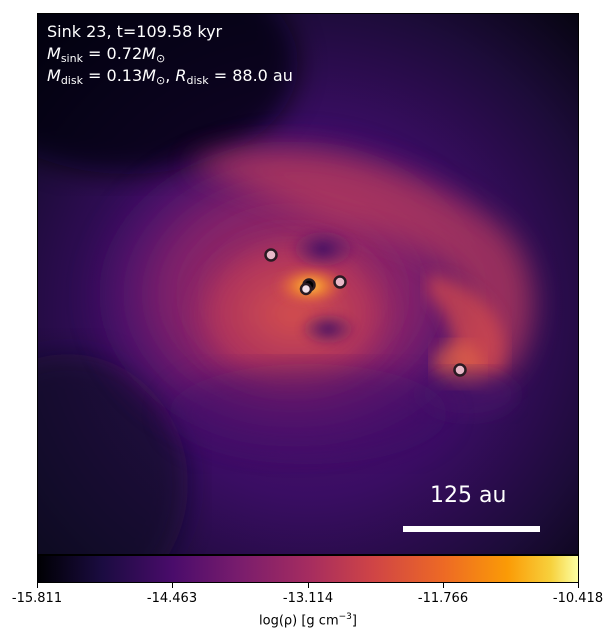 The height and width of the screenshot is (644, 616). Describe the element at coordinates (578, 598) in the screenshot. I see `colorbar-tick-label: -10.418` at that location.